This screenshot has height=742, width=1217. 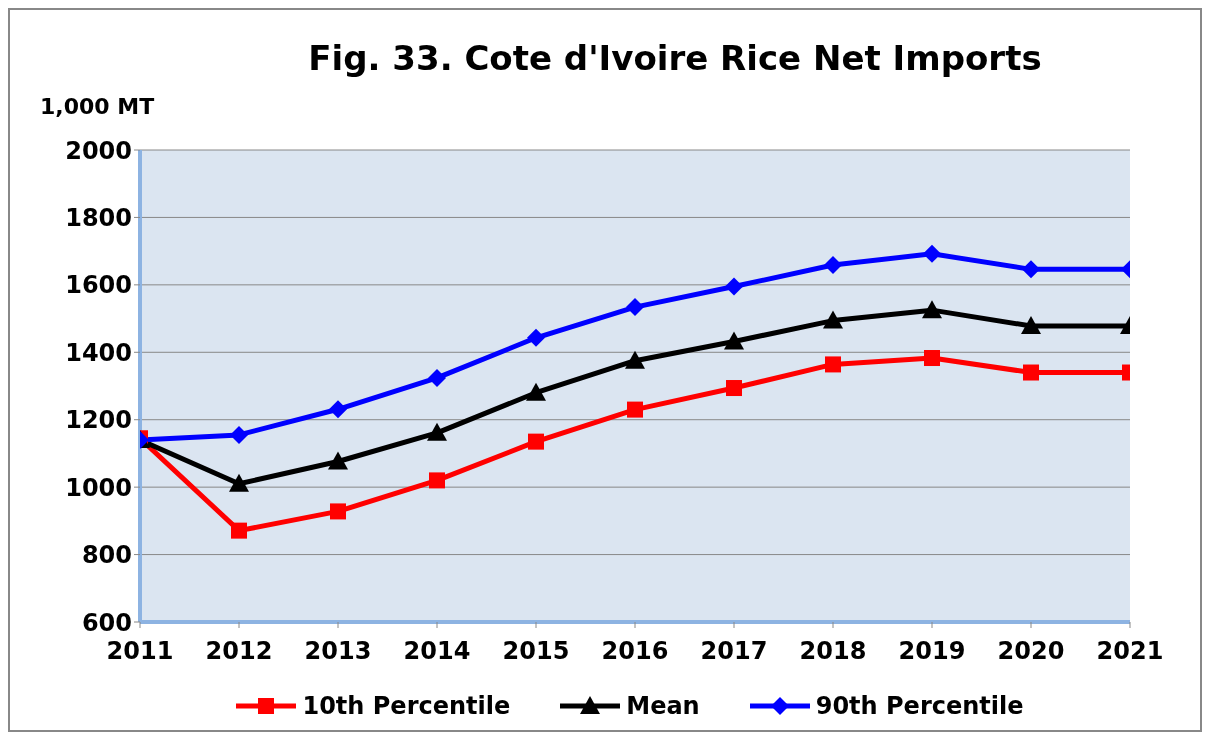 I want to click on legend-label: 10th Percentile, so click(x=406, y=706).